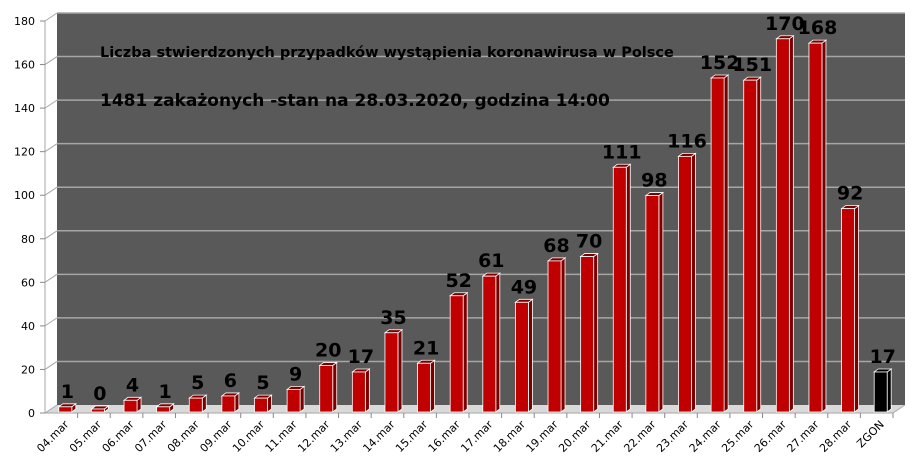 Image resolution: width=916 pixels, height=472 pixels. Describe the element at coordinates (24, 21) in the screenshot. I see `y-tick-label: 180` at that location.